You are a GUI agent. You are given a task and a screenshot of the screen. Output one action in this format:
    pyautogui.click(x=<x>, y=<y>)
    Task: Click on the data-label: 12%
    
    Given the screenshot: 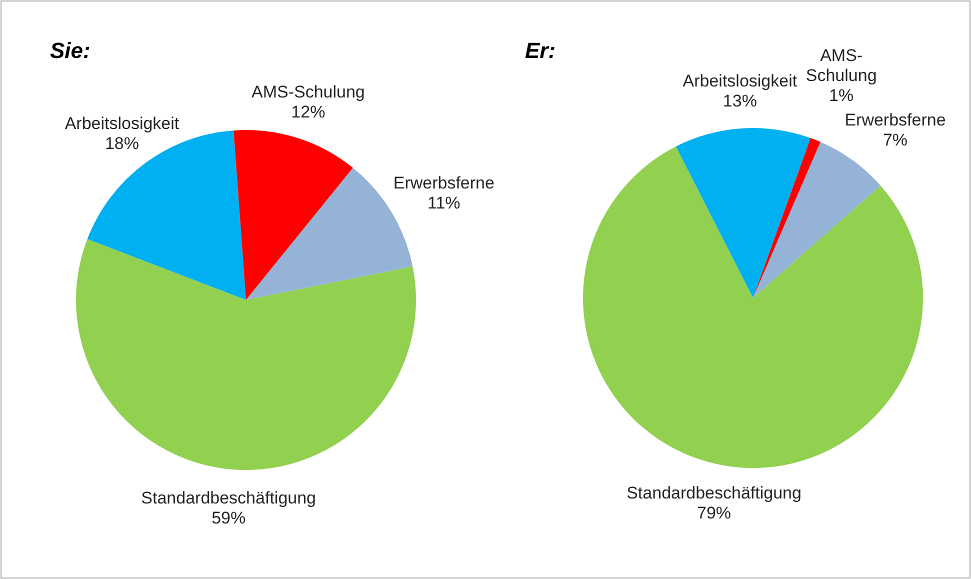 What is the action you would take?
    pyautogui.click(x=308, y=112)
    